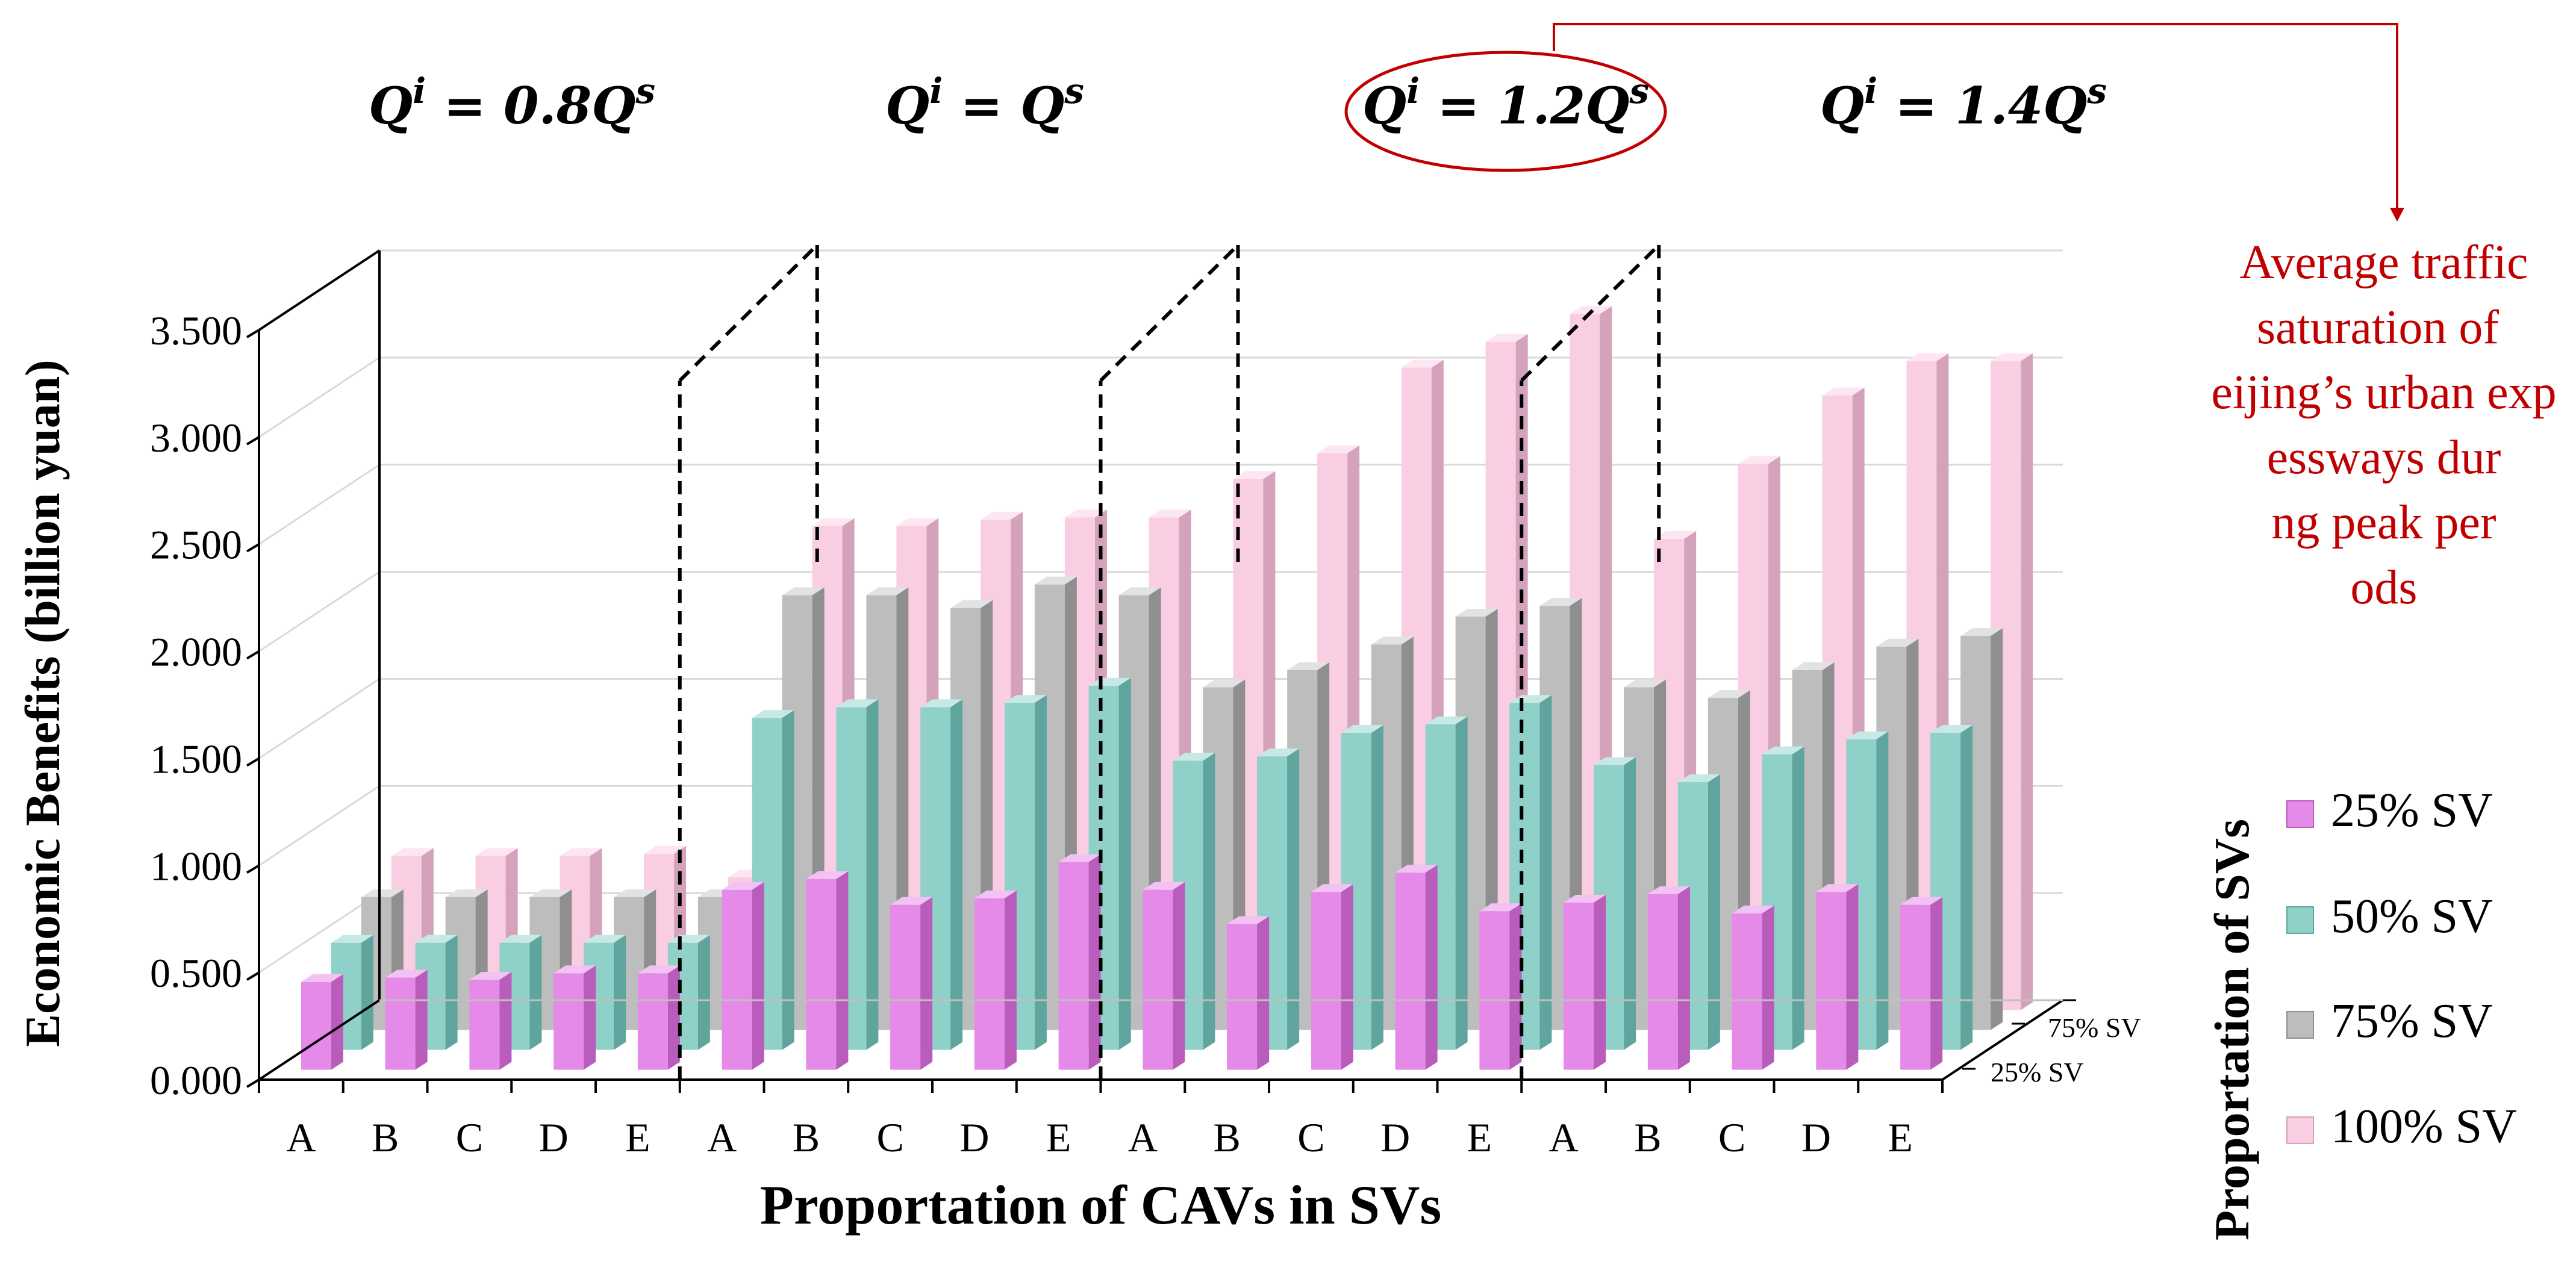 The height and width of the screenshot is (1288, 2576). What do you see at coordinates (196, 1080) in the screenshot?
I see `y-tick-label: 0.000` at bounding box center [196, 1080].